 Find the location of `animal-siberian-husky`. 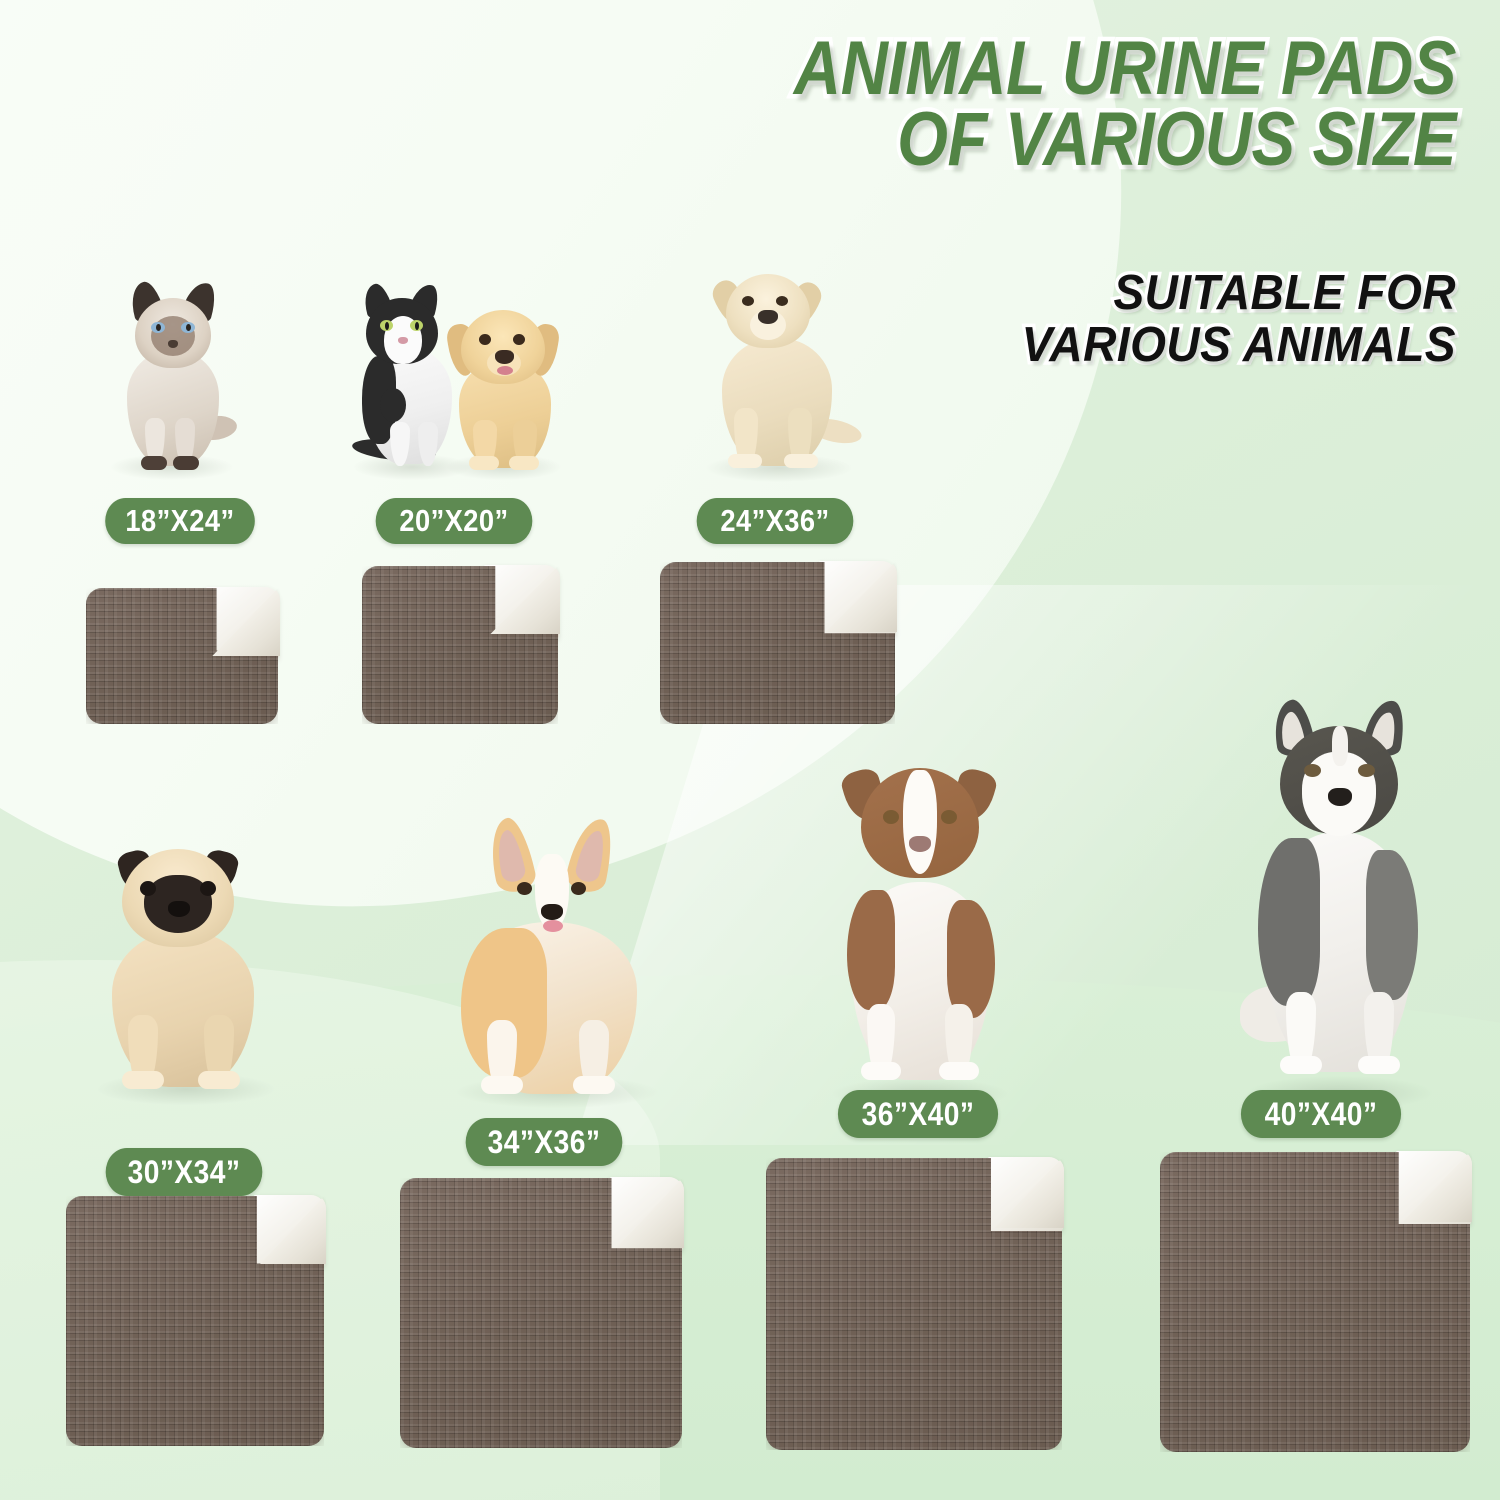

animal-siberian-husky is located at coordinates (1340, 903).